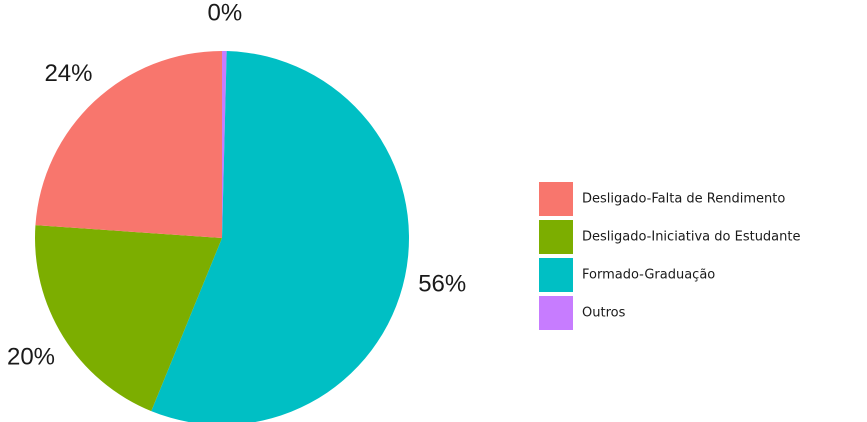 This screenshot has height=422, width=867. I want to click on legend-label: Formado-Graduação, so click(648, 275).